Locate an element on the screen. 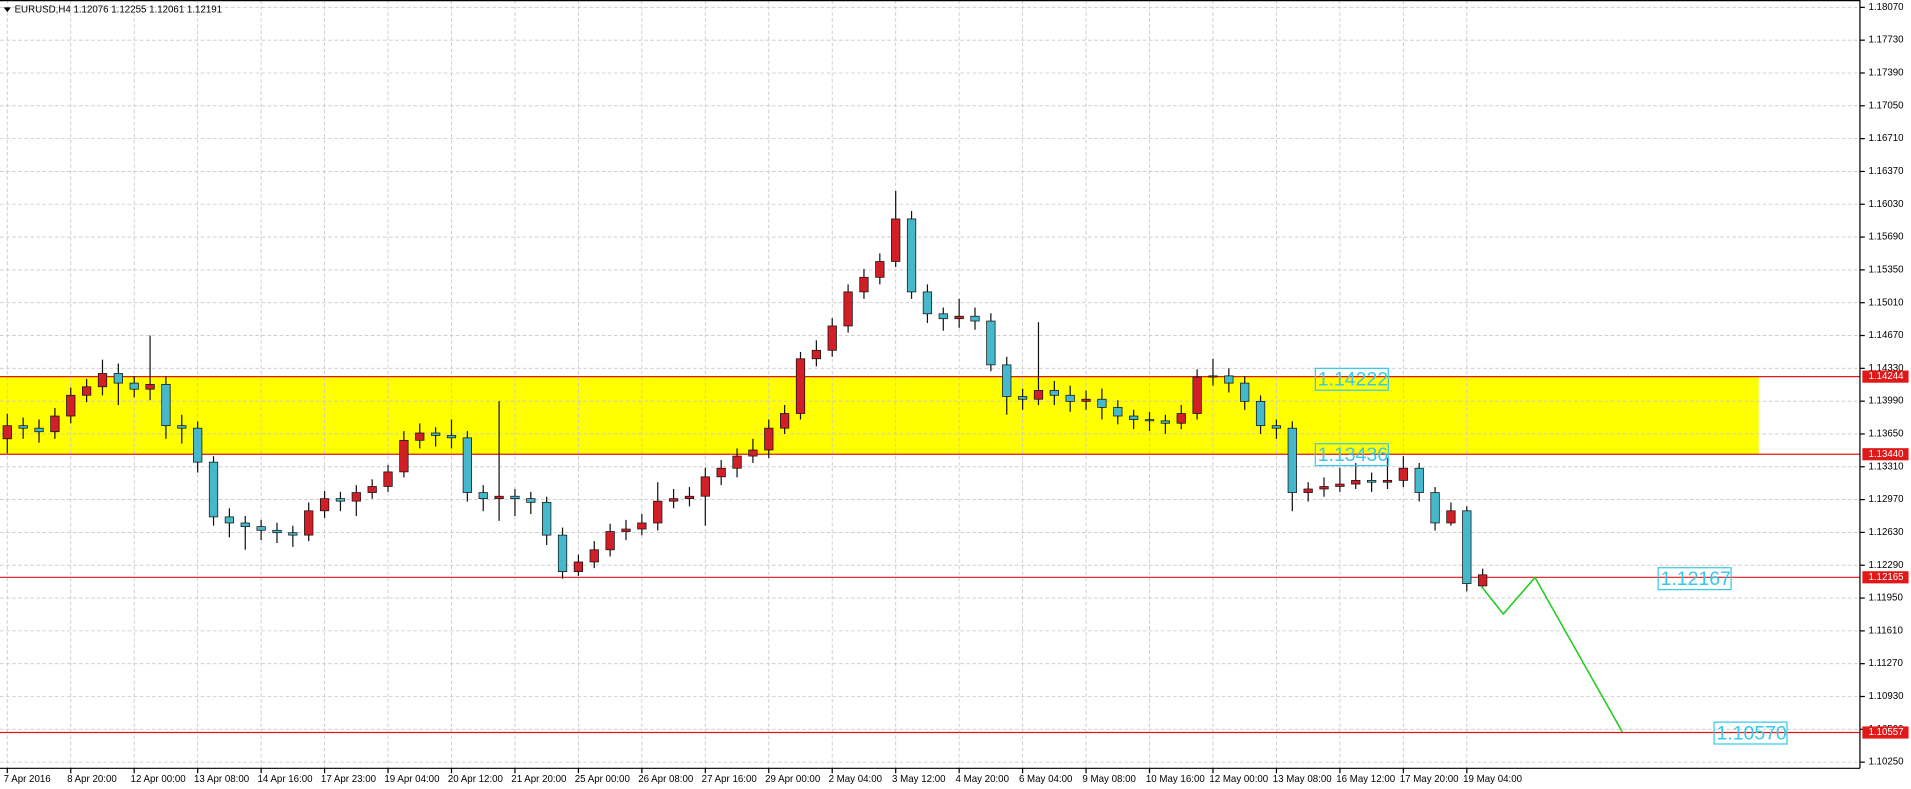 This screenshot has height=789, width=1911. y-tick-label: 1.12970 is located at coordinates (1886, 499).